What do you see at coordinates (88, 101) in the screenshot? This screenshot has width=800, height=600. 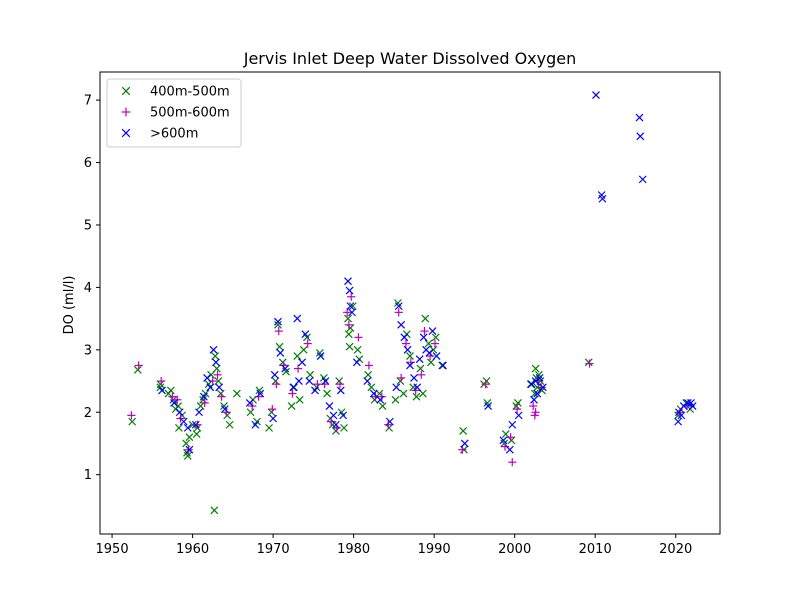 I see `y-tick-label: 7` at bounding box center [88, 101].